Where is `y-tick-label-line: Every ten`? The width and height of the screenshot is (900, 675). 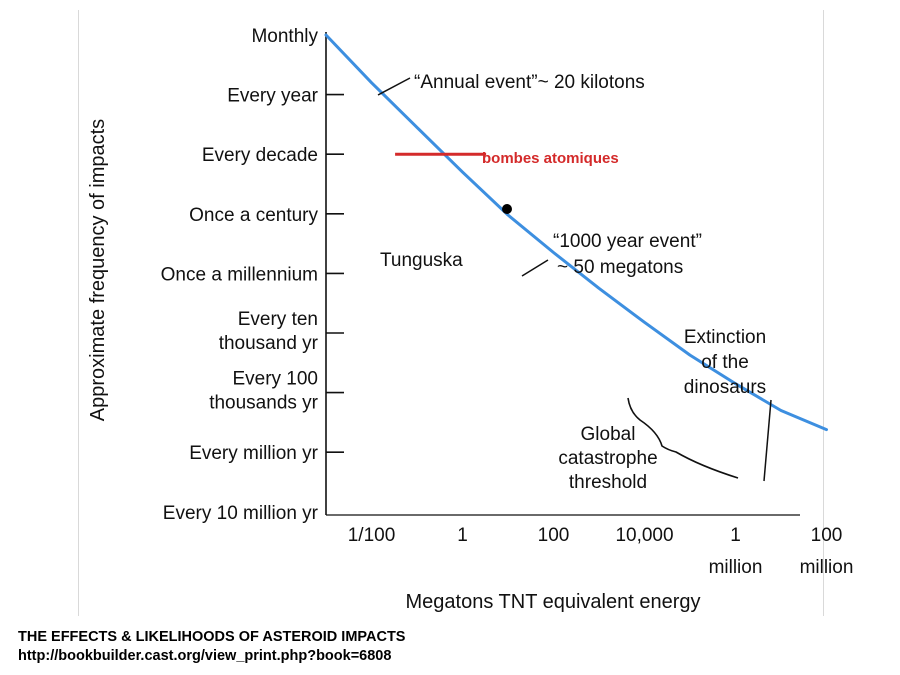
y-tick-label-line: Every ten is located at coordinates (278, 319).